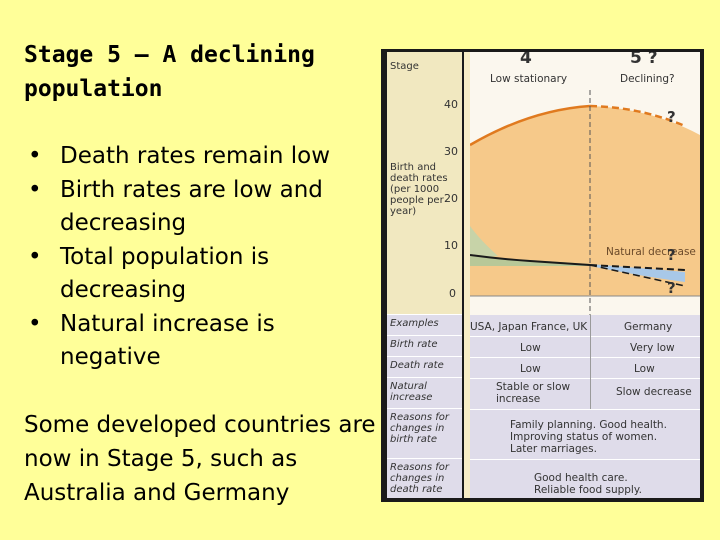 This screenshot has height=540, width=720. Describe the element at coordinates (654, 392) in the screenshot. I see `stage-5-natural-increase: Slow decrease` at that location.